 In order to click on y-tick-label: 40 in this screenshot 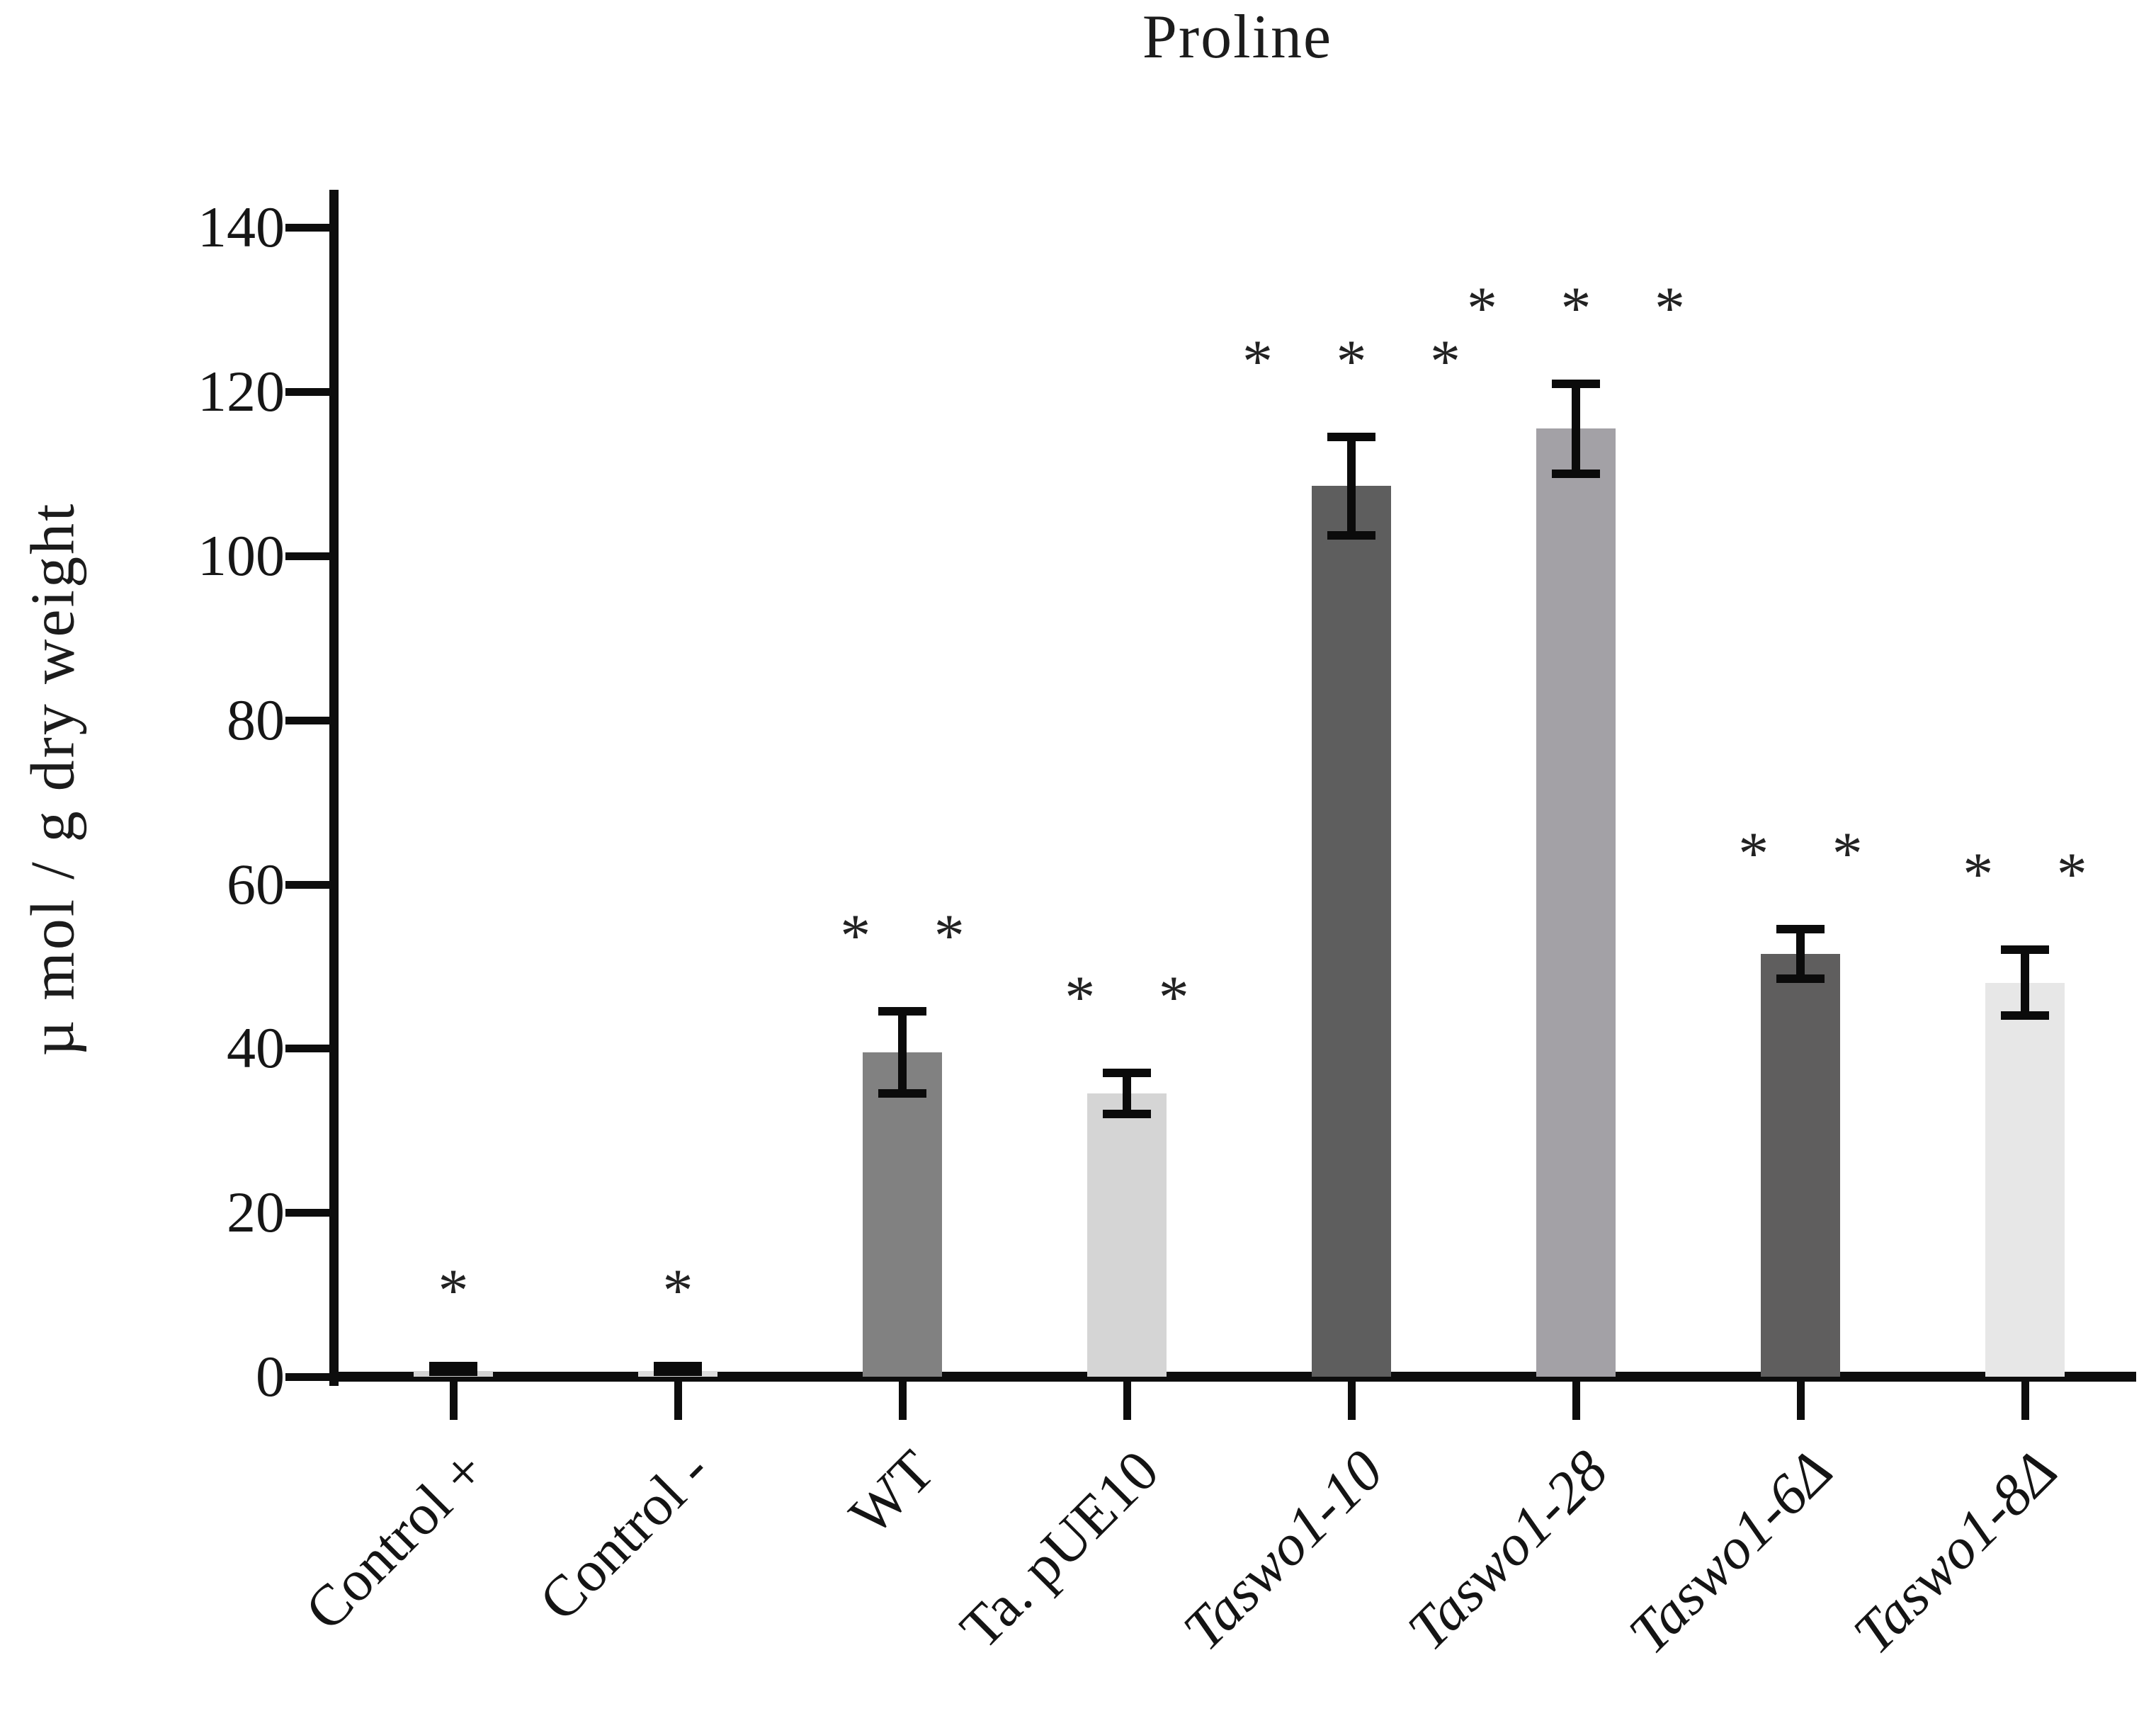, I will do `click(256, 1048)`.